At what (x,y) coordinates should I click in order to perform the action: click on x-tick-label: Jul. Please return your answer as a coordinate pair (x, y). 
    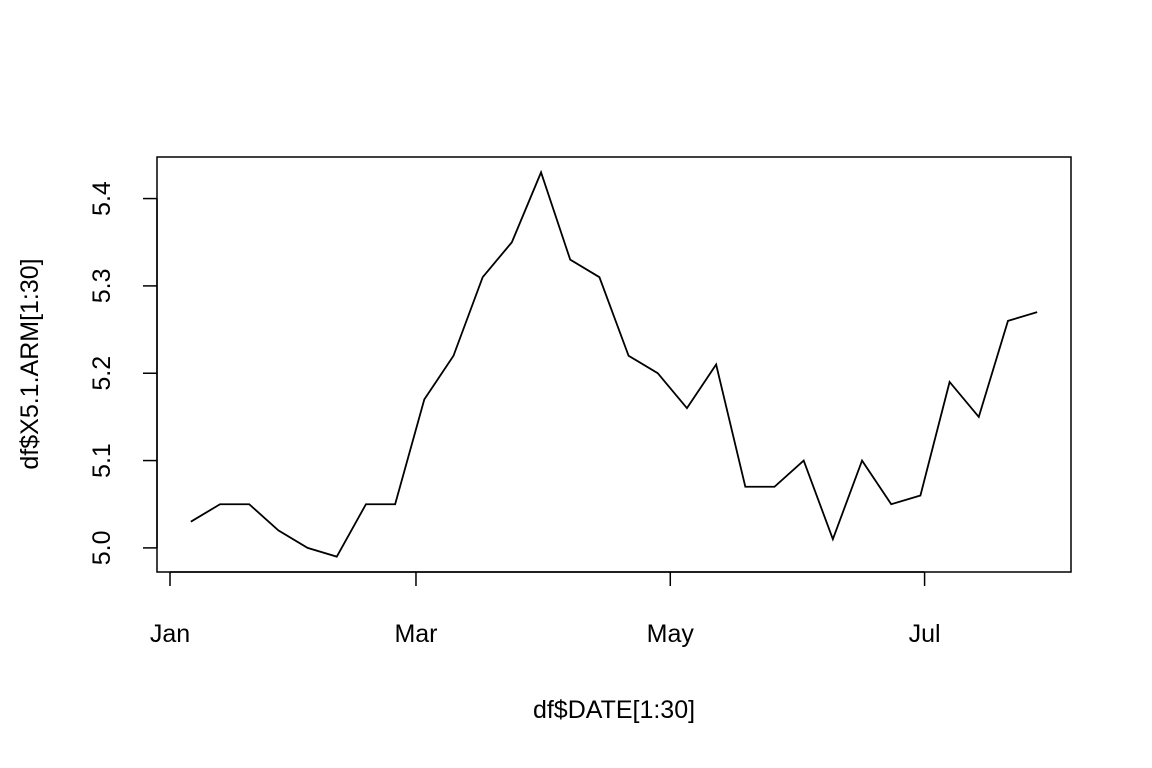
    Looking at the image, I should click on (925, 634).